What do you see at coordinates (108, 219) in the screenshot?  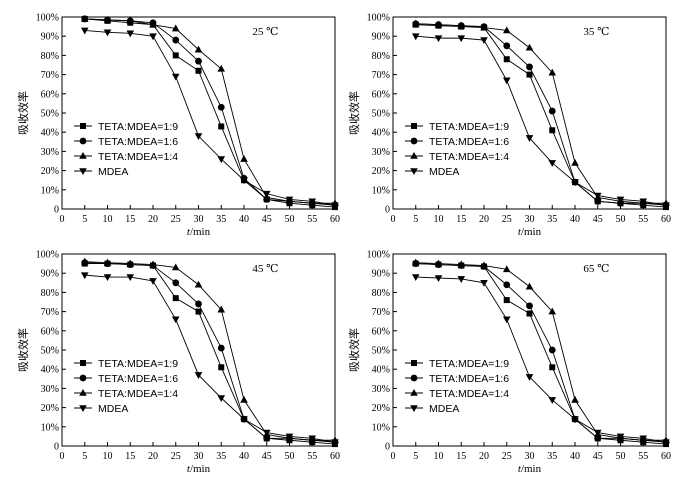 I see `x-tick-label: 10` at bounding box center [108, 219].